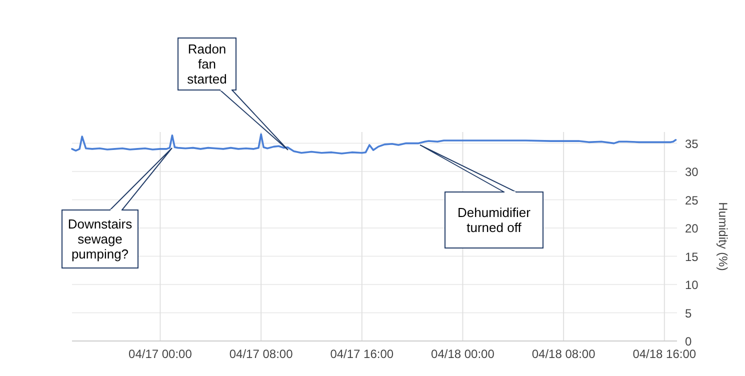 This screenshot has width=745, height=376. Describe the element at coordinates (692, 143) in the screenshot. I see `y-tick-label: 35` at that location.